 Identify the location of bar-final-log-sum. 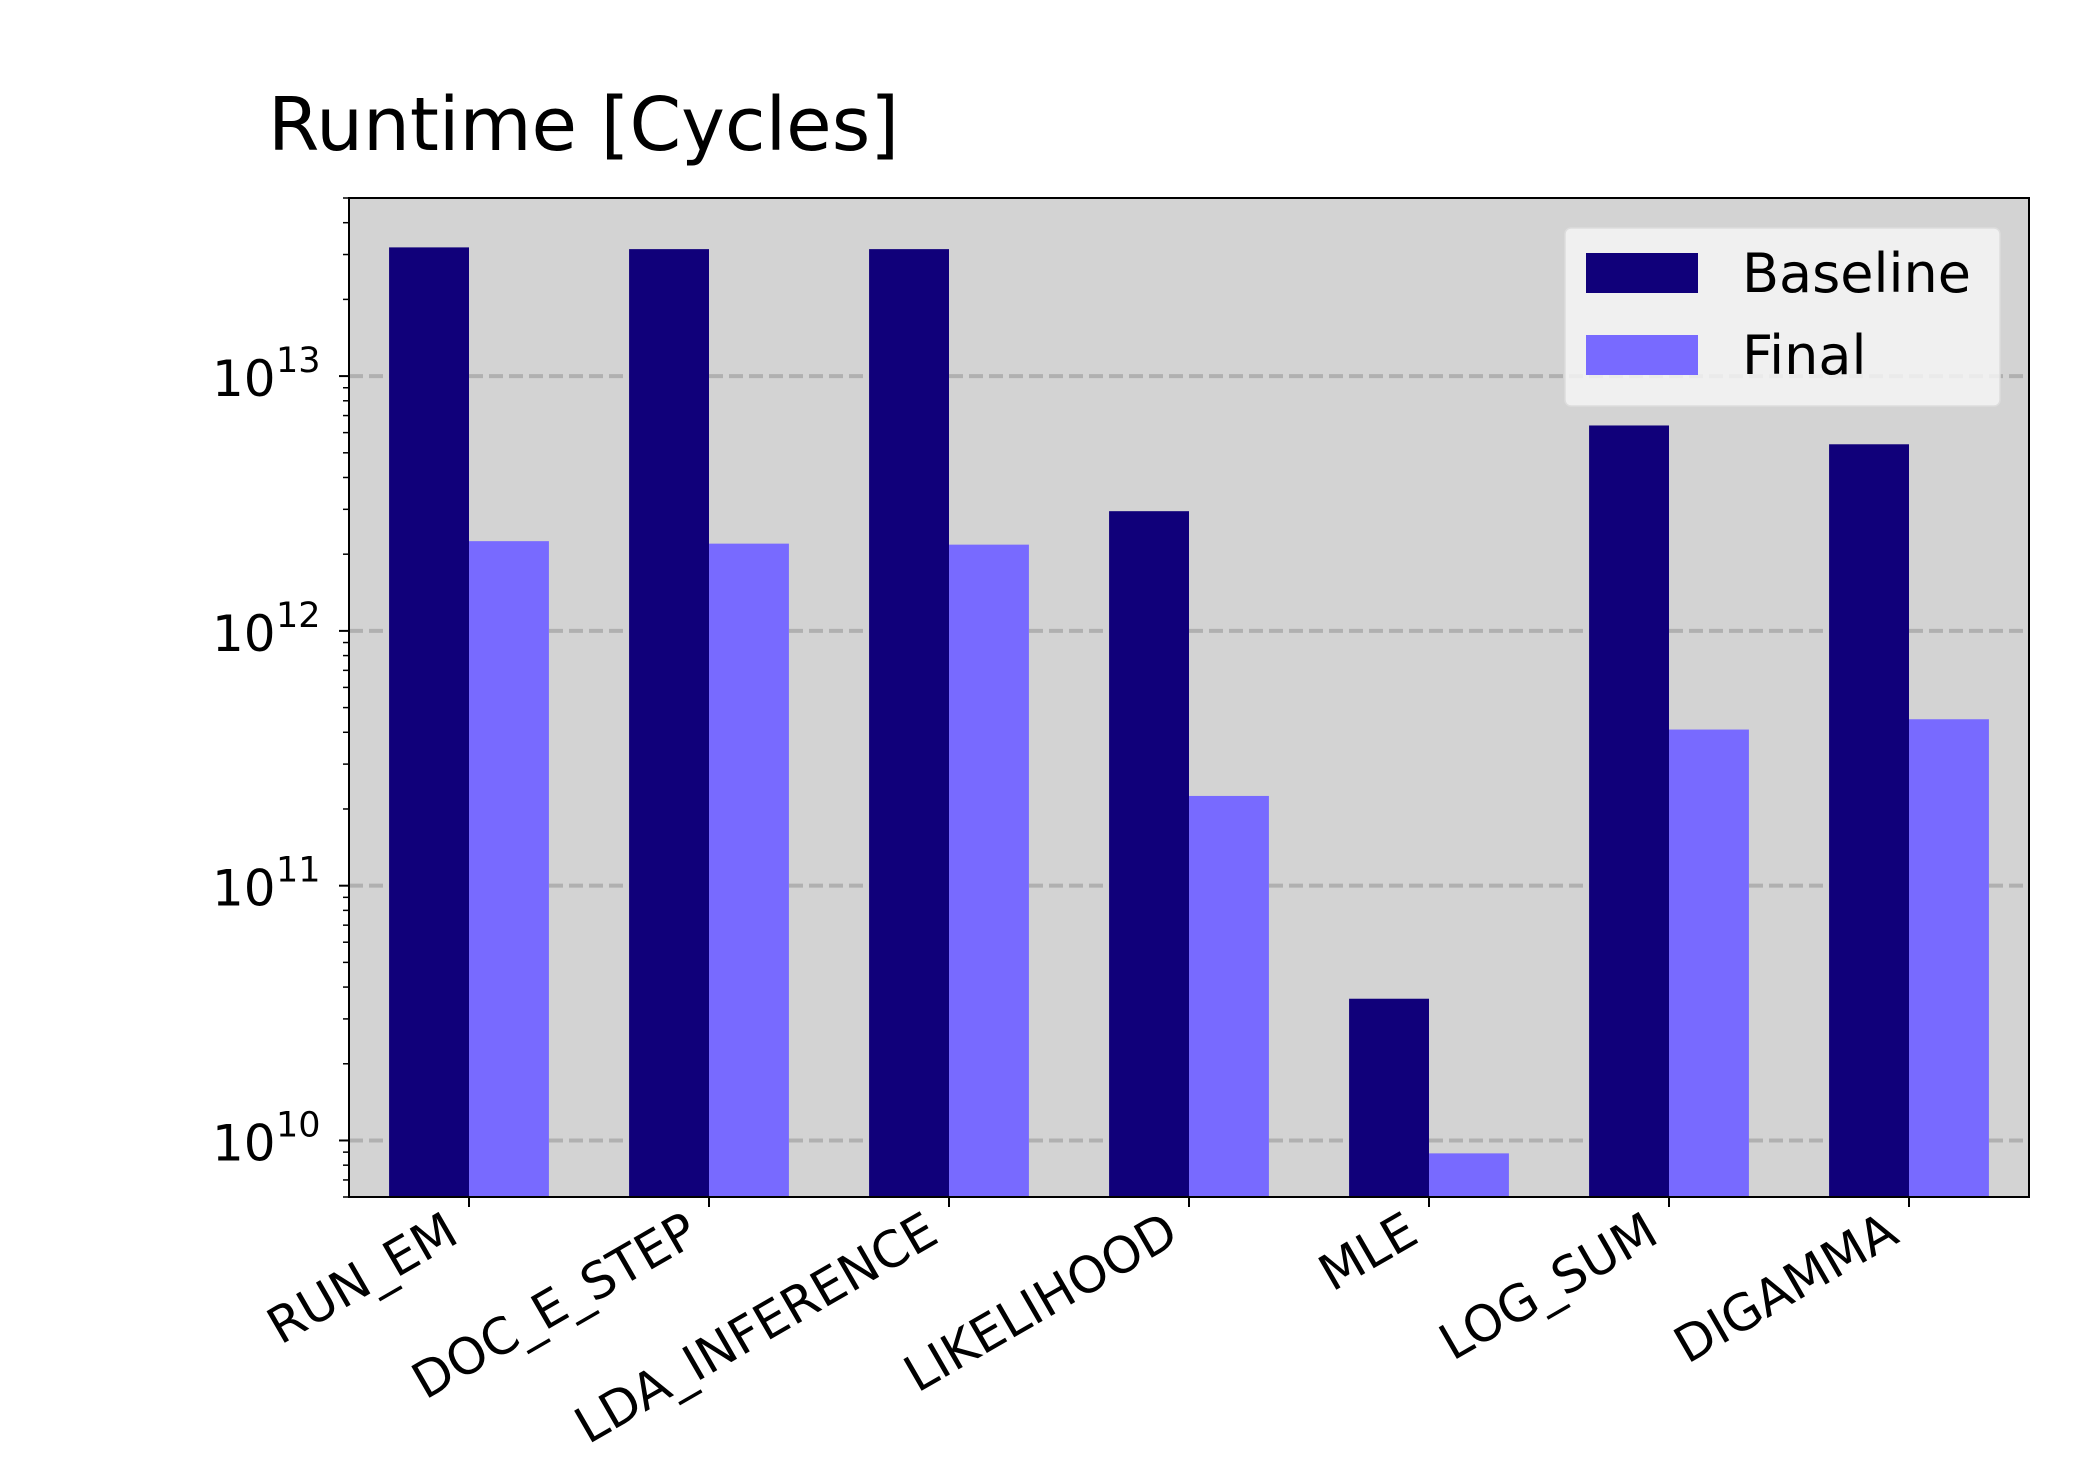
(1709, 963).